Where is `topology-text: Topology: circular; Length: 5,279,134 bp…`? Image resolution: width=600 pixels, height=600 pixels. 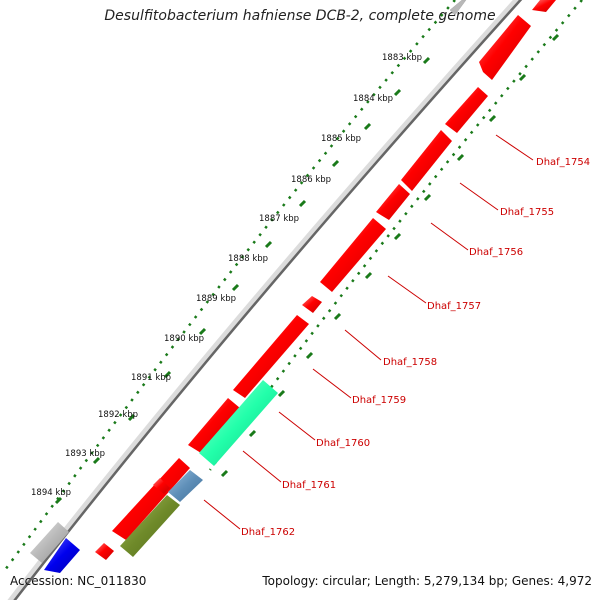
topology-text: Topology: circular; Length: 5,279,134 bp… is located at coordinates (427, 581).